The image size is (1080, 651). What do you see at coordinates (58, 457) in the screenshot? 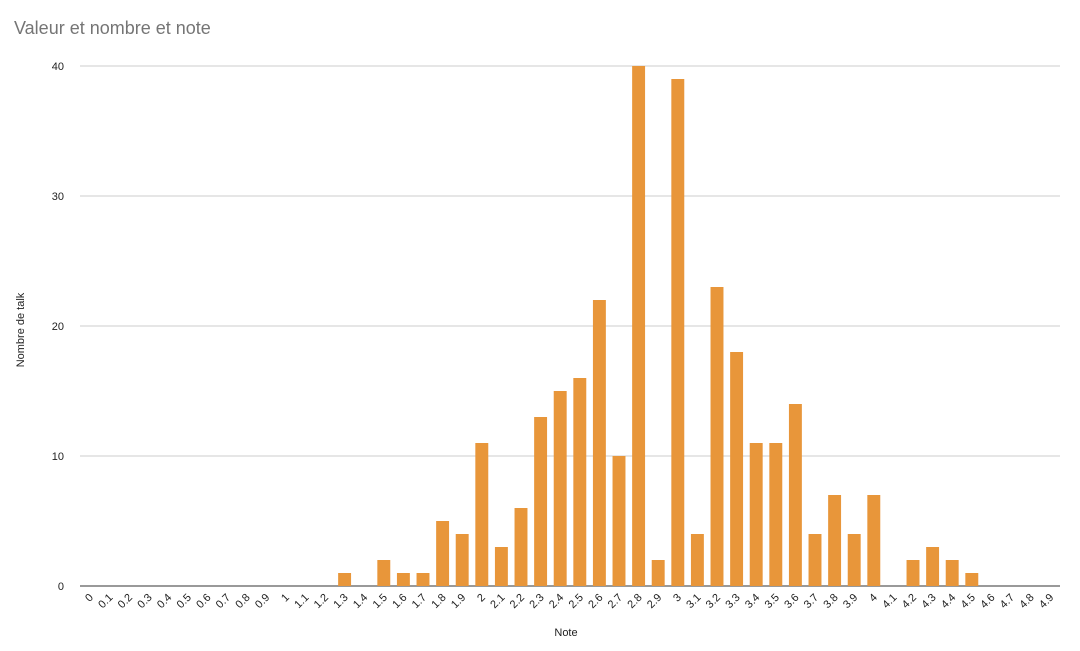
I see `y-tick-label: 10` at bounding box center [58, 457].